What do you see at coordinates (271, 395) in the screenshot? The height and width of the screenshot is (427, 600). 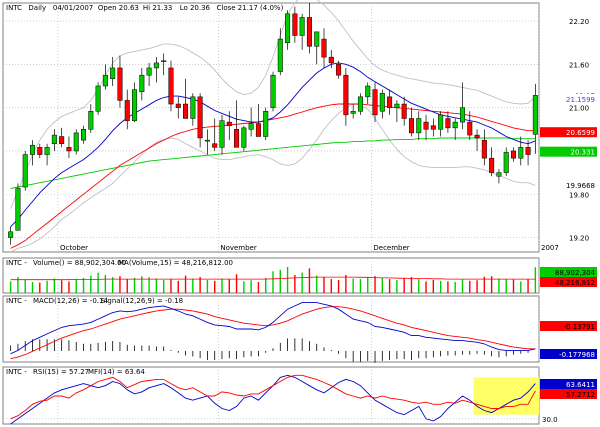 I see `panel-frame-rsi` at bounding box center [271, 395].